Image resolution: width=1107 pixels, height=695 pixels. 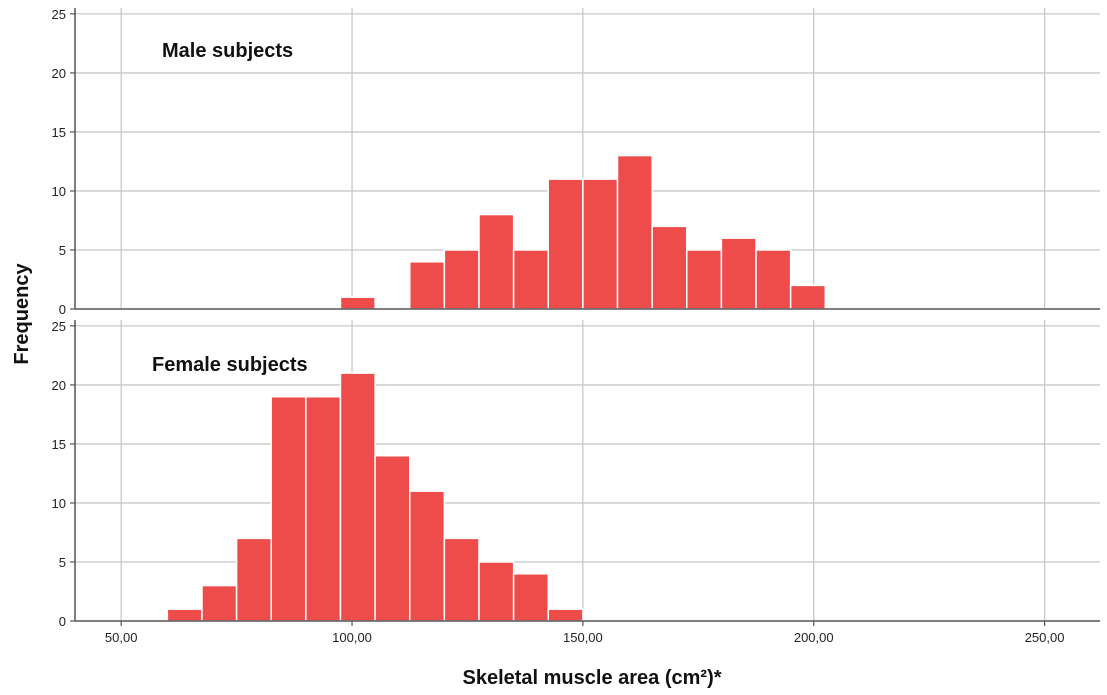 What do you see at coordinates (227, 51) in the screenshot?
I see `panel-title: Male subjects` at bounding box center [227, 51].